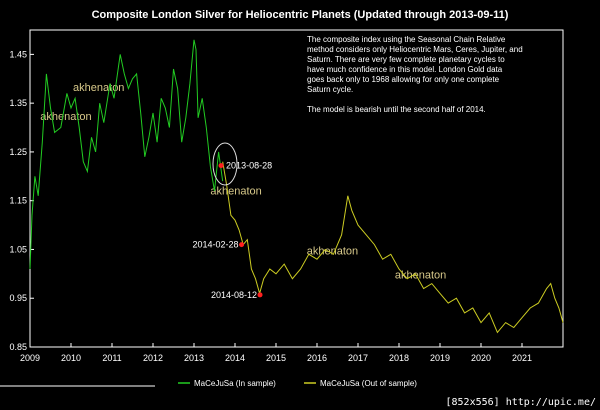 The width and height of the screenshot is (600, 410). What do you see at coordinates (194, 358) in the screenshot?
I see `x-tick-label: 2013` at bounding box center [194, 358].